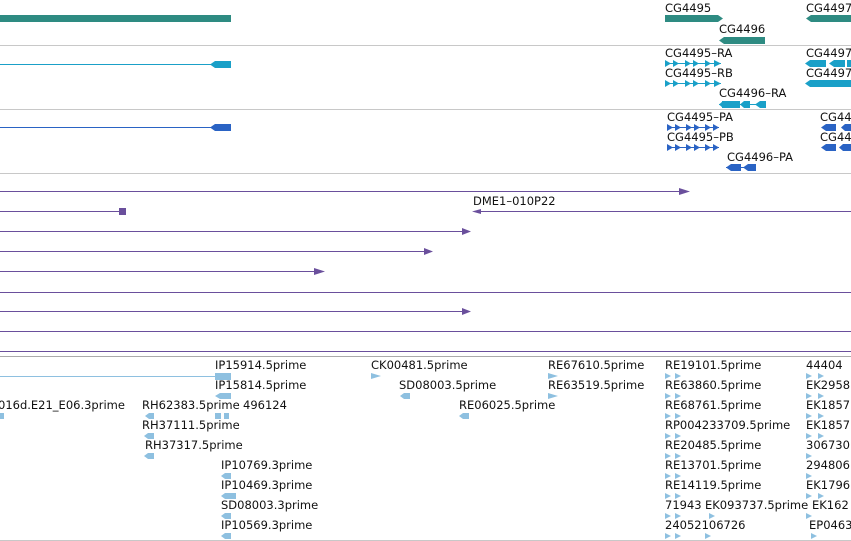  I want to click on est-feature-re13701: RE13701.5prime, so click(713, 468).